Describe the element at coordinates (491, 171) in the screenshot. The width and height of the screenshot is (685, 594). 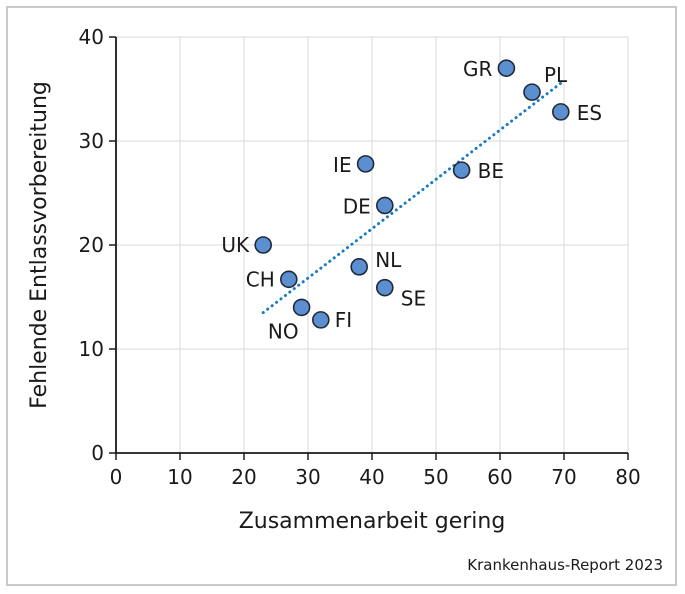
I see `point-label-be: BE` at that location.